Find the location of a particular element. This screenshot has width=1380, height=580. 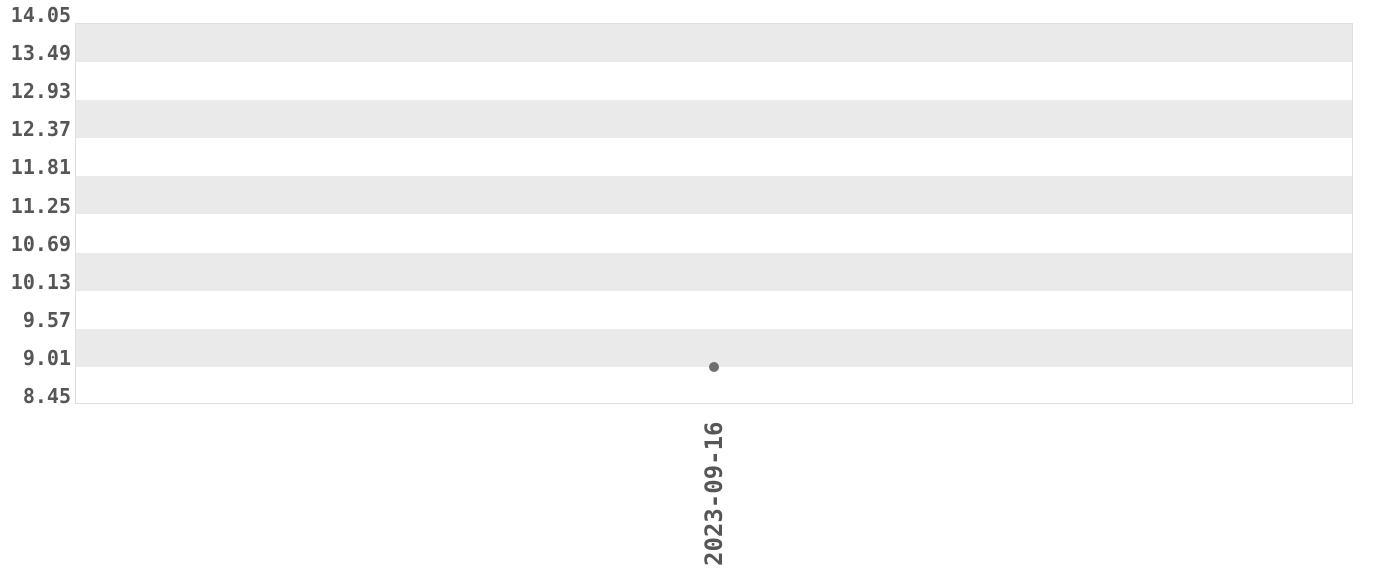

y-axis-tick-label: 9.01 is located at coordinates (46, 357).